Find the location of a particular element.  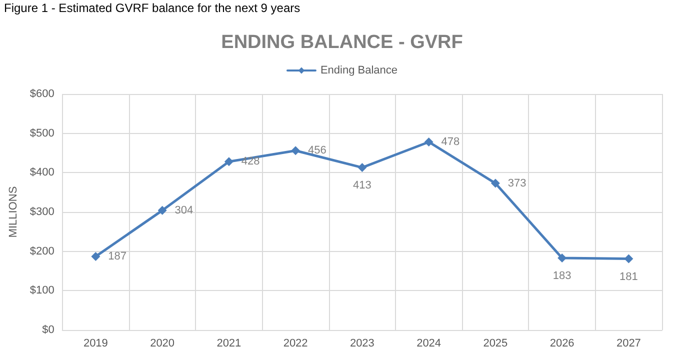

legend-label: Ending Balance is located at coordinates (359, 70).